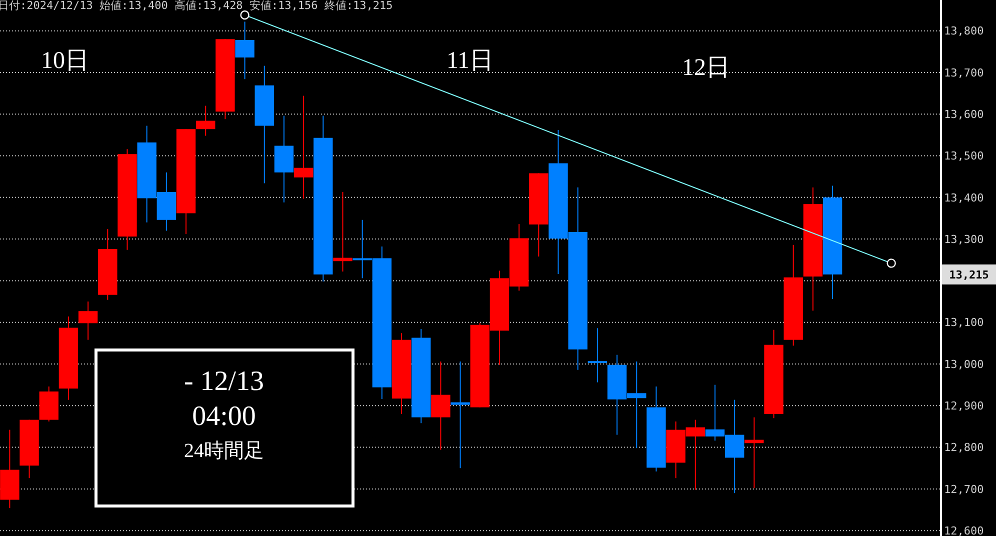  What do you see at coordinates (964, 447) in the screenshot?
I see `y-tick-label: 12,800` at bounding box center [964, 447].